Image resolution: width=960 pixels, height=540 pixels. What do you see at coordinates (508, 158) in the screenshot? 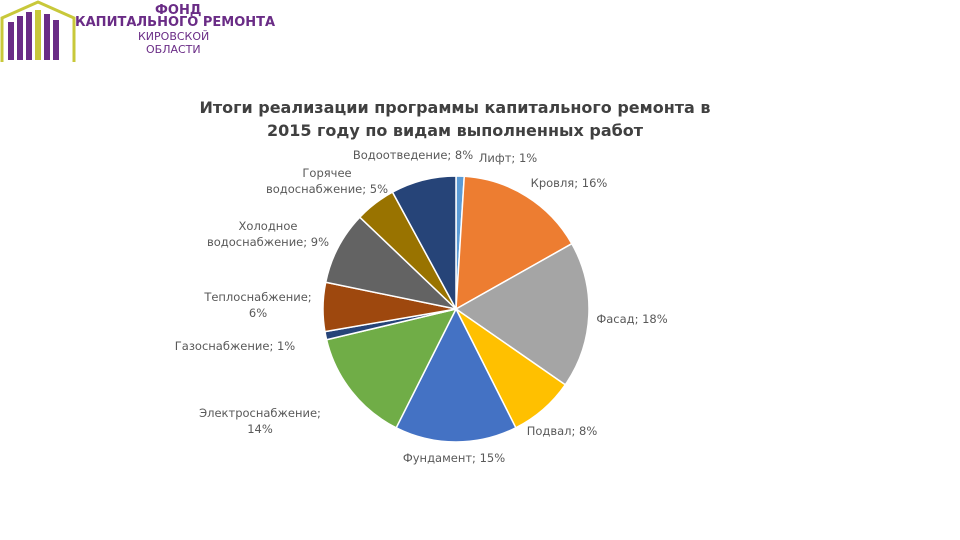
I see `data-label: Лифт; 1%` at bounding box center [508, 158].